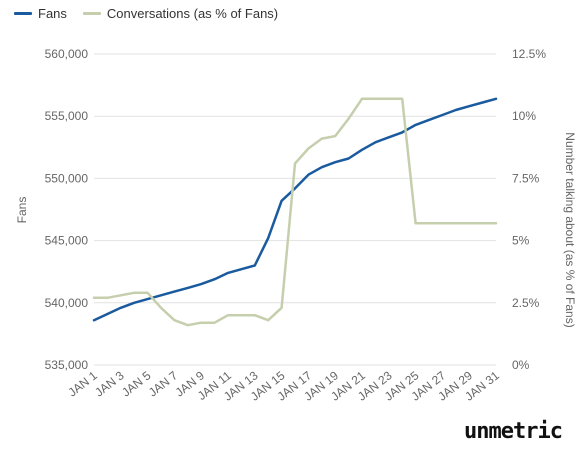 This screenshot has width=585, height=449. What do you see at coordinates (91, 13) in the screenshot?
I see `conversations-swatch` at bounding box center [91, 13].